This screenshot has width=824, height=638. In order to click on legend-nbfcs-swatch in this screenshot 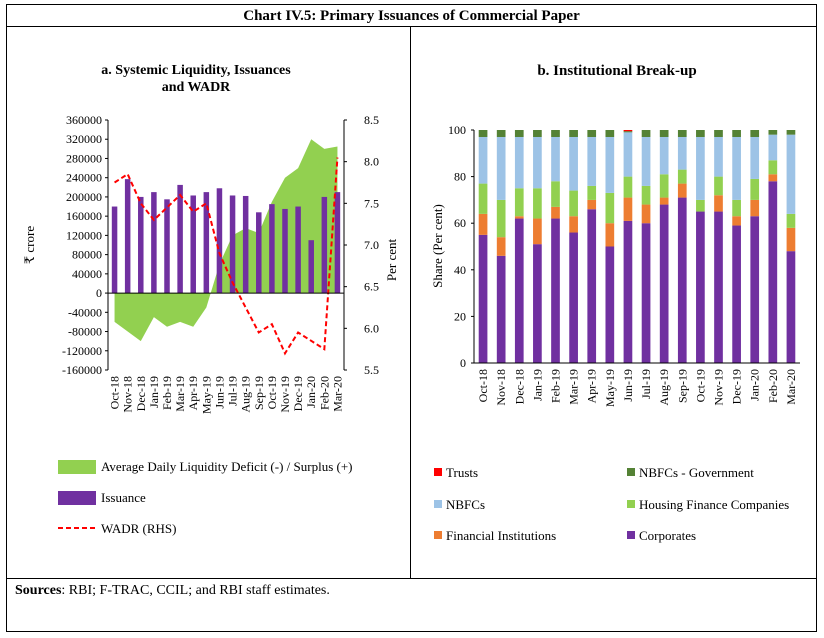, I will do `click(438, 504)`.